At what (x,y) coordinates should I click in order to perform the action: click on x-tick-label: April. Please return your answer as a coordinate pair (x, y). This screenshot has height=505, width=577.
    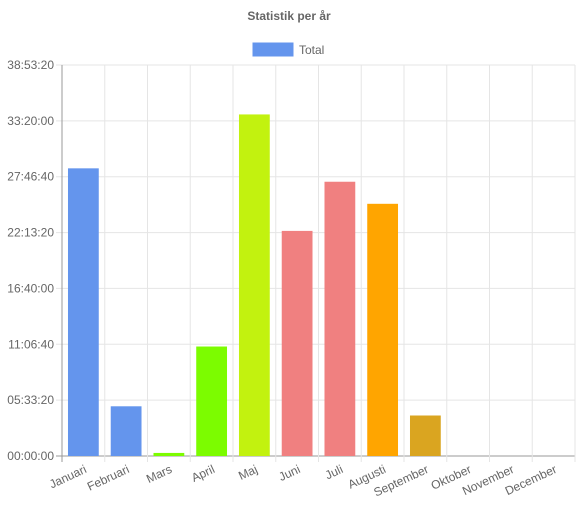
    Looking at the image, I should click on (203, 473).